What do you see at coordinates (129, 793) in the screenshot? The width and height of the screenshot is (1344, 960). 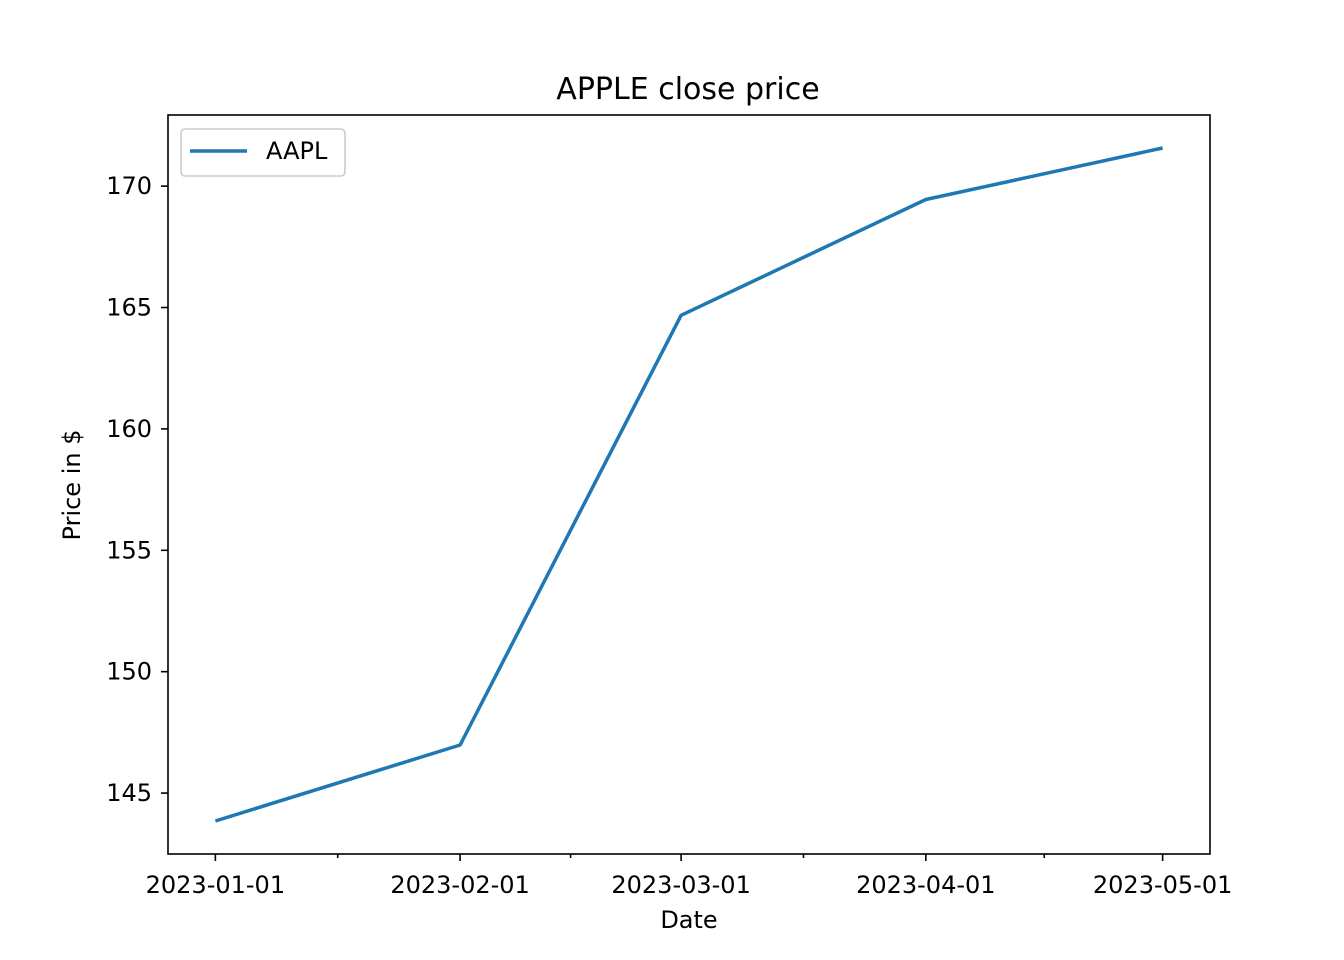 I see `y-tick-label: 145` at bounding box center [129, 793].